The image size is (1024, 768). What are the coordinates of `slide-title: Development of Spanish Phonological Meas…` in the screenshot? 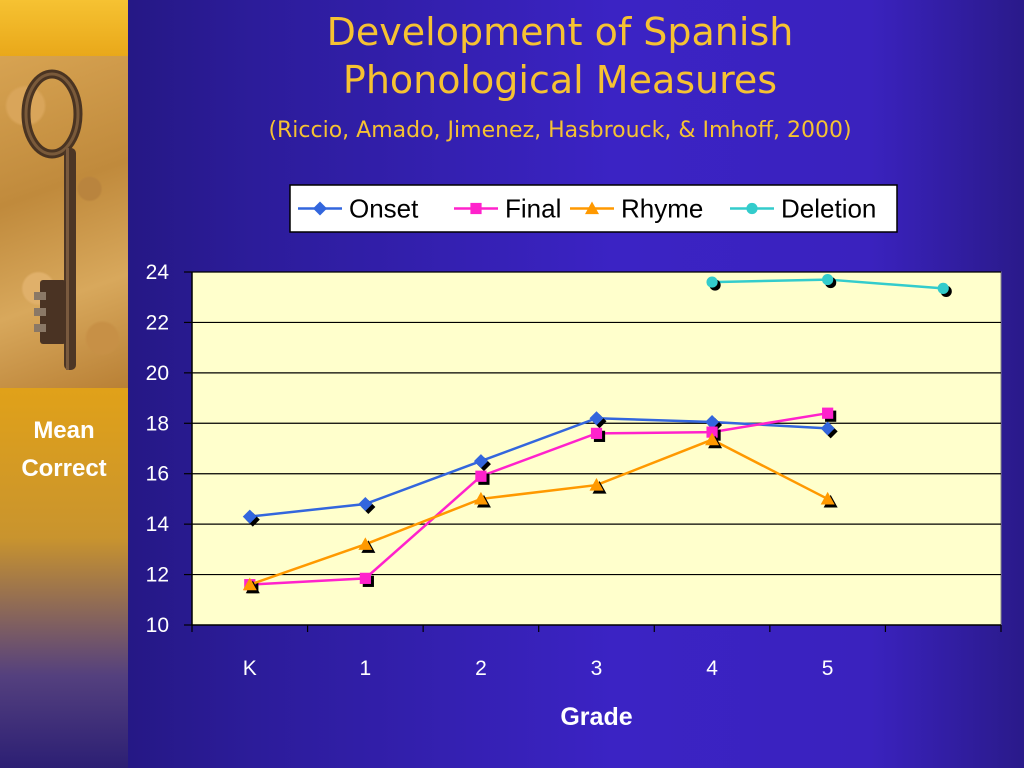 It's located at (560, 56).